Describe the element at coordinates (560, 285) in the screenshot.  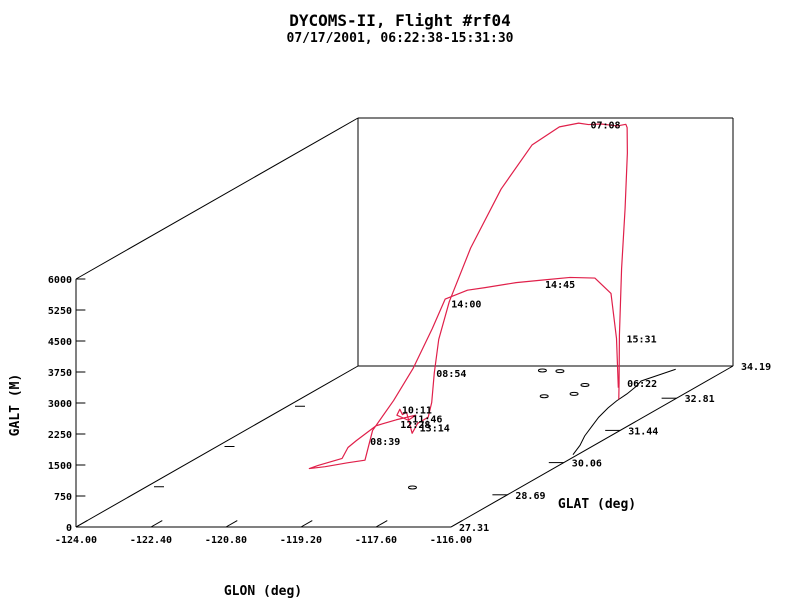
I see `time-annotation: 14:45` at that location.